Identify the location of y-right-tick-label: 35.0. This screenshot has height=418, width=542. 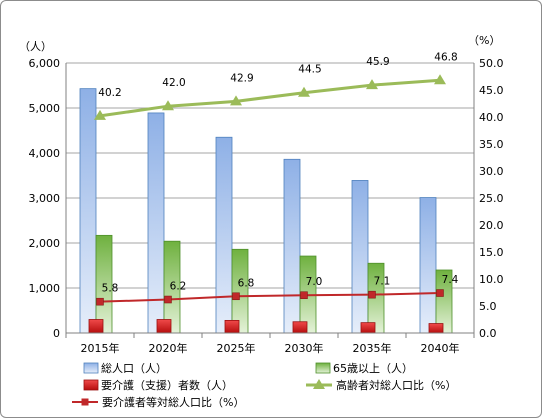
(491, 144).